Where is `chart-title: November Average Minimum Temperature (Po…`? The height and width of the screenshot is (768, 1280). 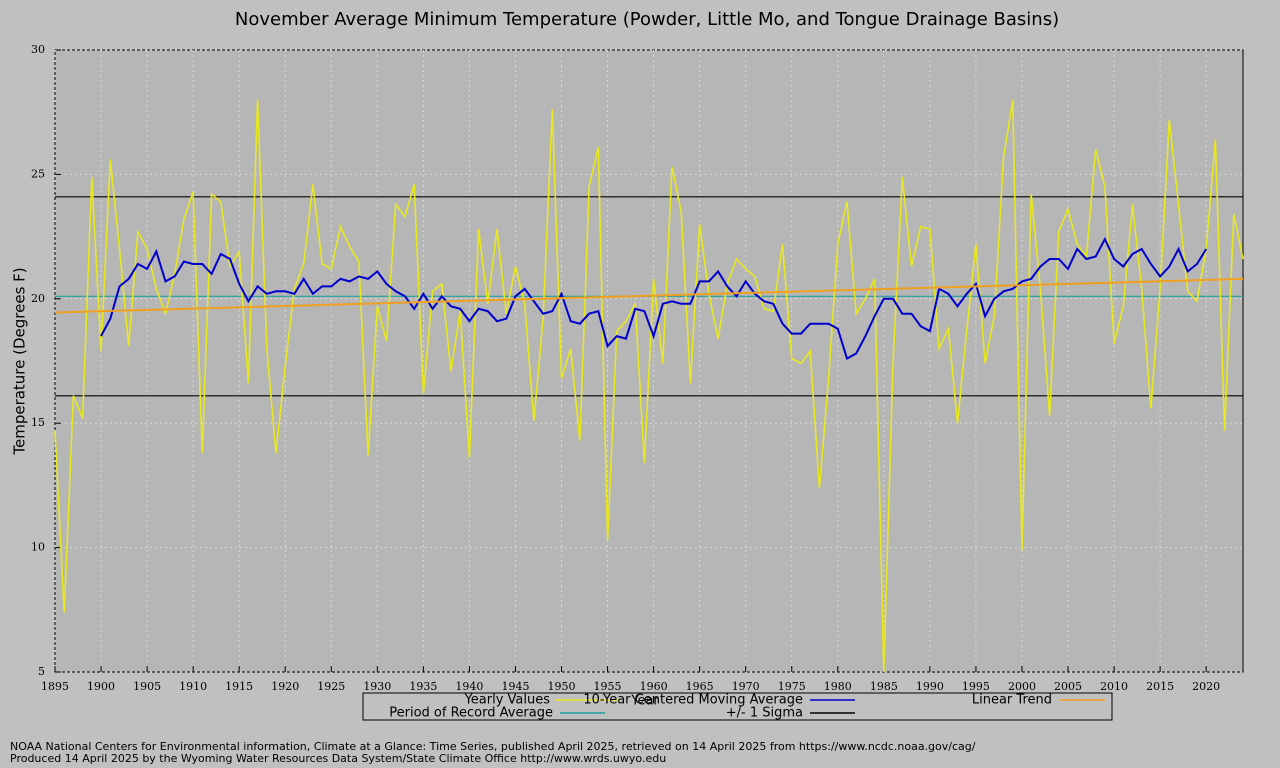
chart-title: November Average Minimum Temperature (Po… is located at coordinates (647, 19).